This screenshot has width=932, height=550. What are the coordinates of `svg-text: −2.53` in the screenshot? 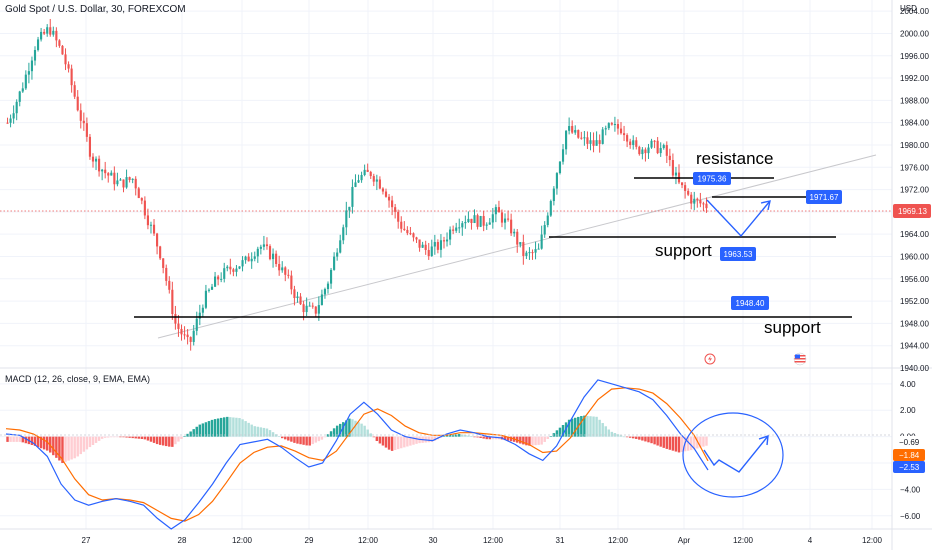 It's located at (909, 467).